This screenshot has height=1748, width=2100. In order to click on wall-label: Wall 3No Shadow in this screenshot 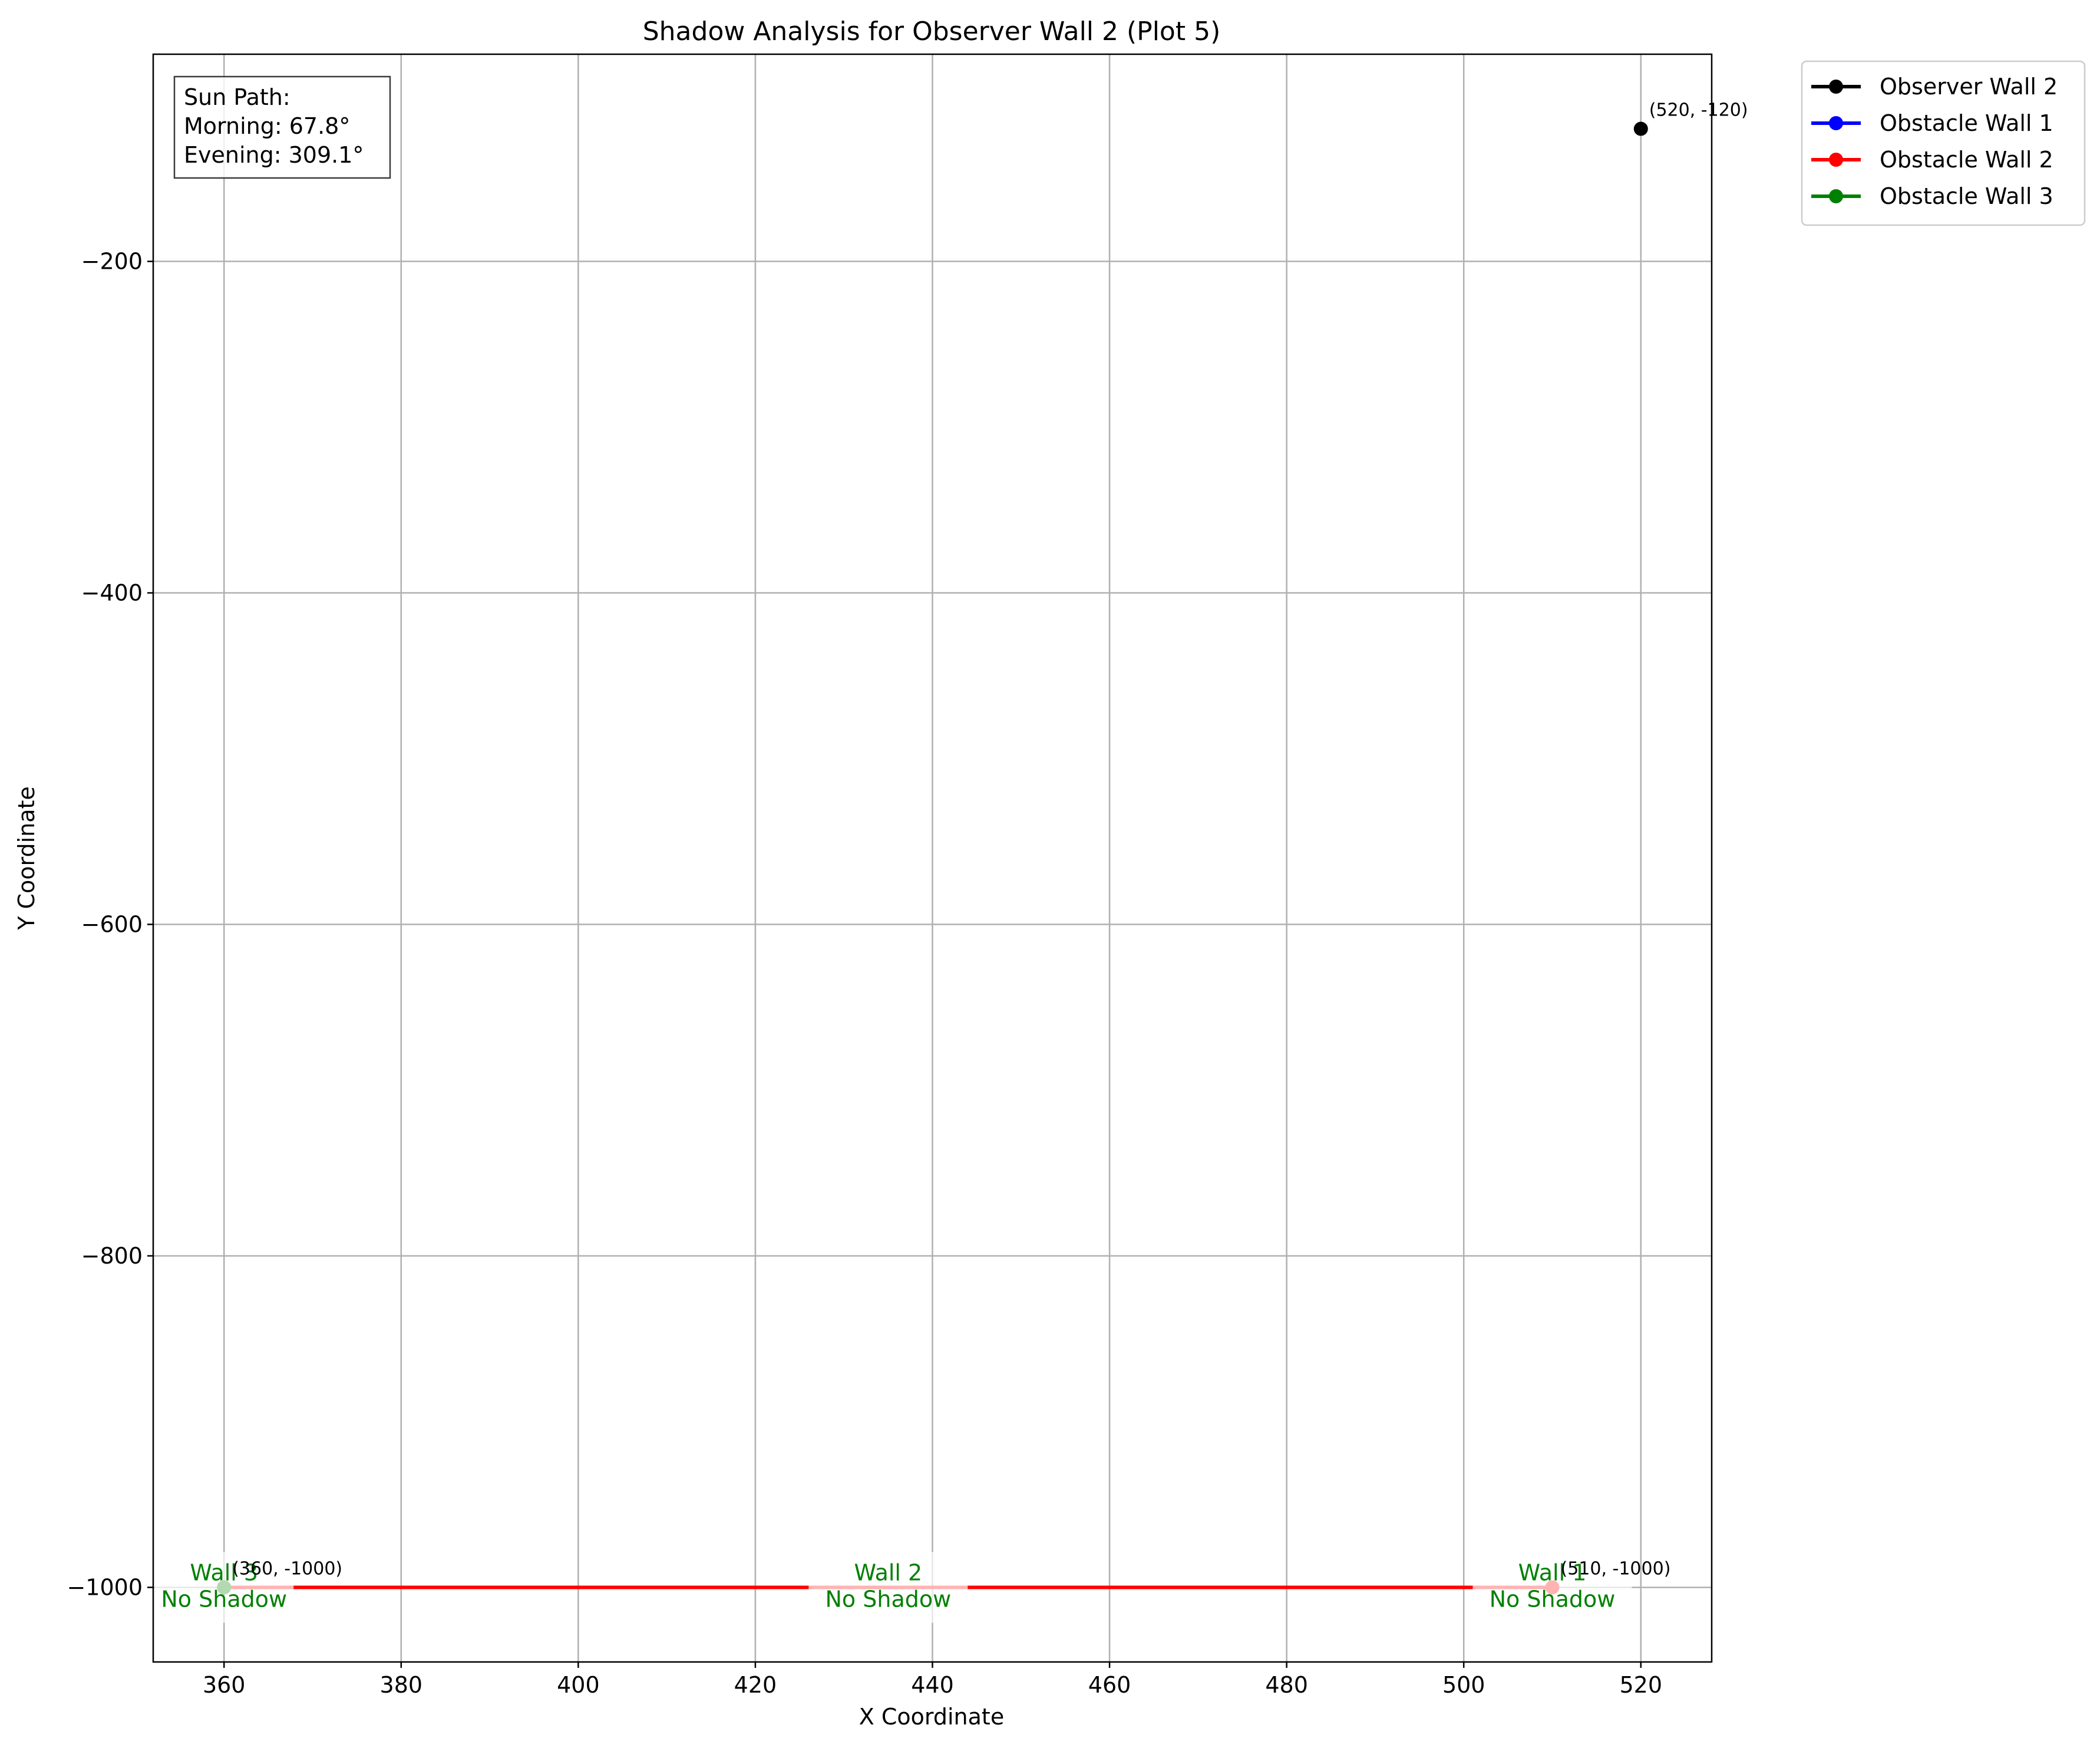, I will do `click(224, 1587)`.